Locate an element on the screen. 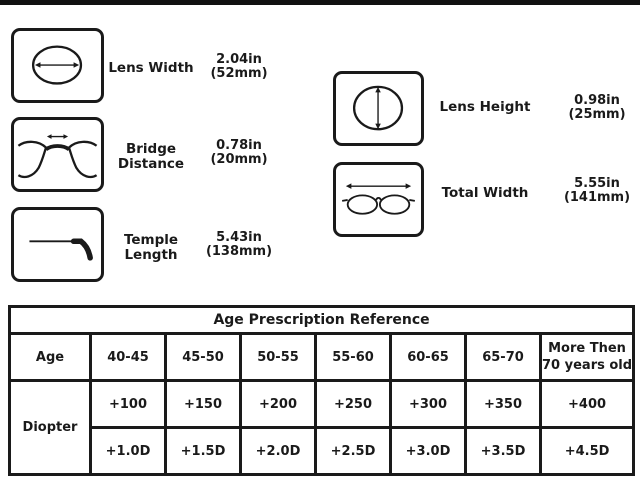 Image resolution: width=640 pixels, height=480 pixels. diopter-d-cell: +1.5D is located at coordinates (203, 451).